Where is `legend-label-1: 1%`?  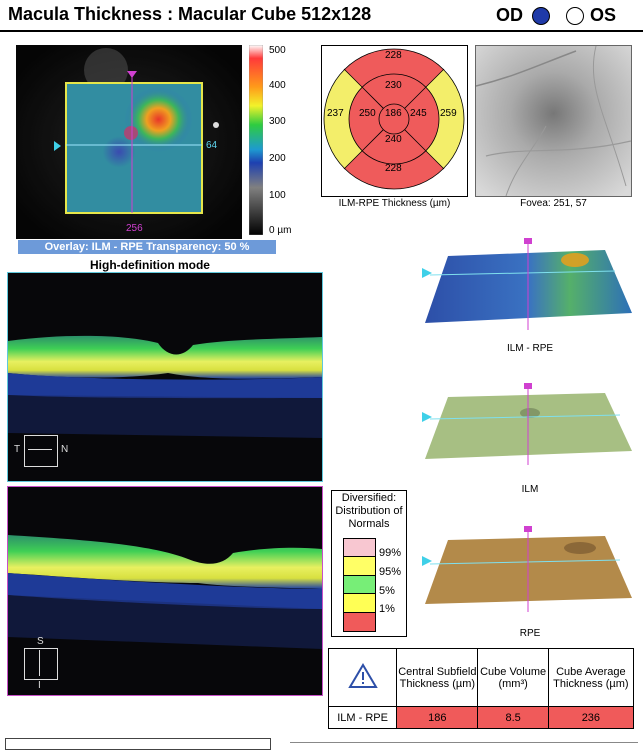
legend-label-1: 1% is located at coordinates (387, 609).